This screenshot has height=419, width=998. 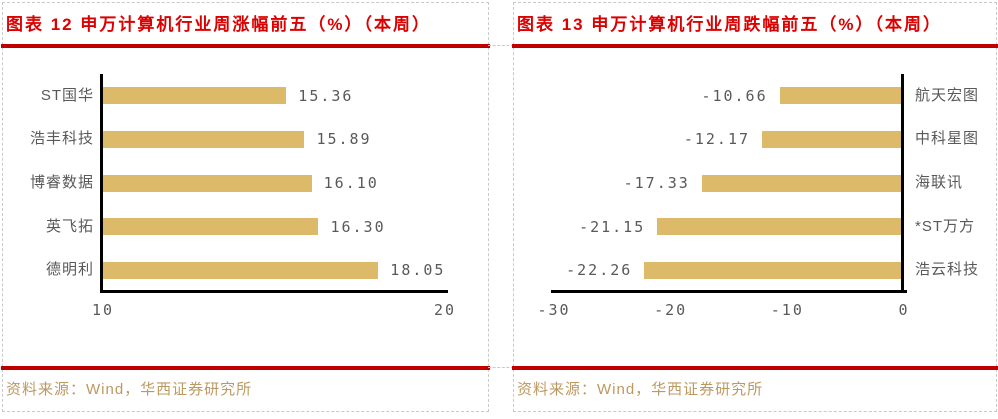 What do you see at coordinates (69, 226) in the screenshot?
I see `category-label: 英飞拓` at bounding box center [69, 226].